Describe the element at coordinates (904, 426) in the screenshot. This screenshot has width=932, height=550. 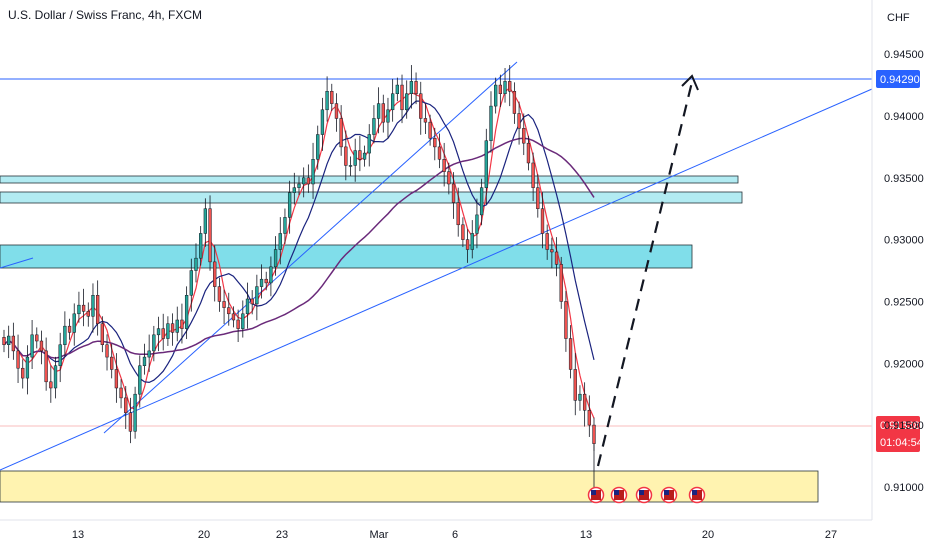
I see `y-tick-label: 0.91500` at that location.